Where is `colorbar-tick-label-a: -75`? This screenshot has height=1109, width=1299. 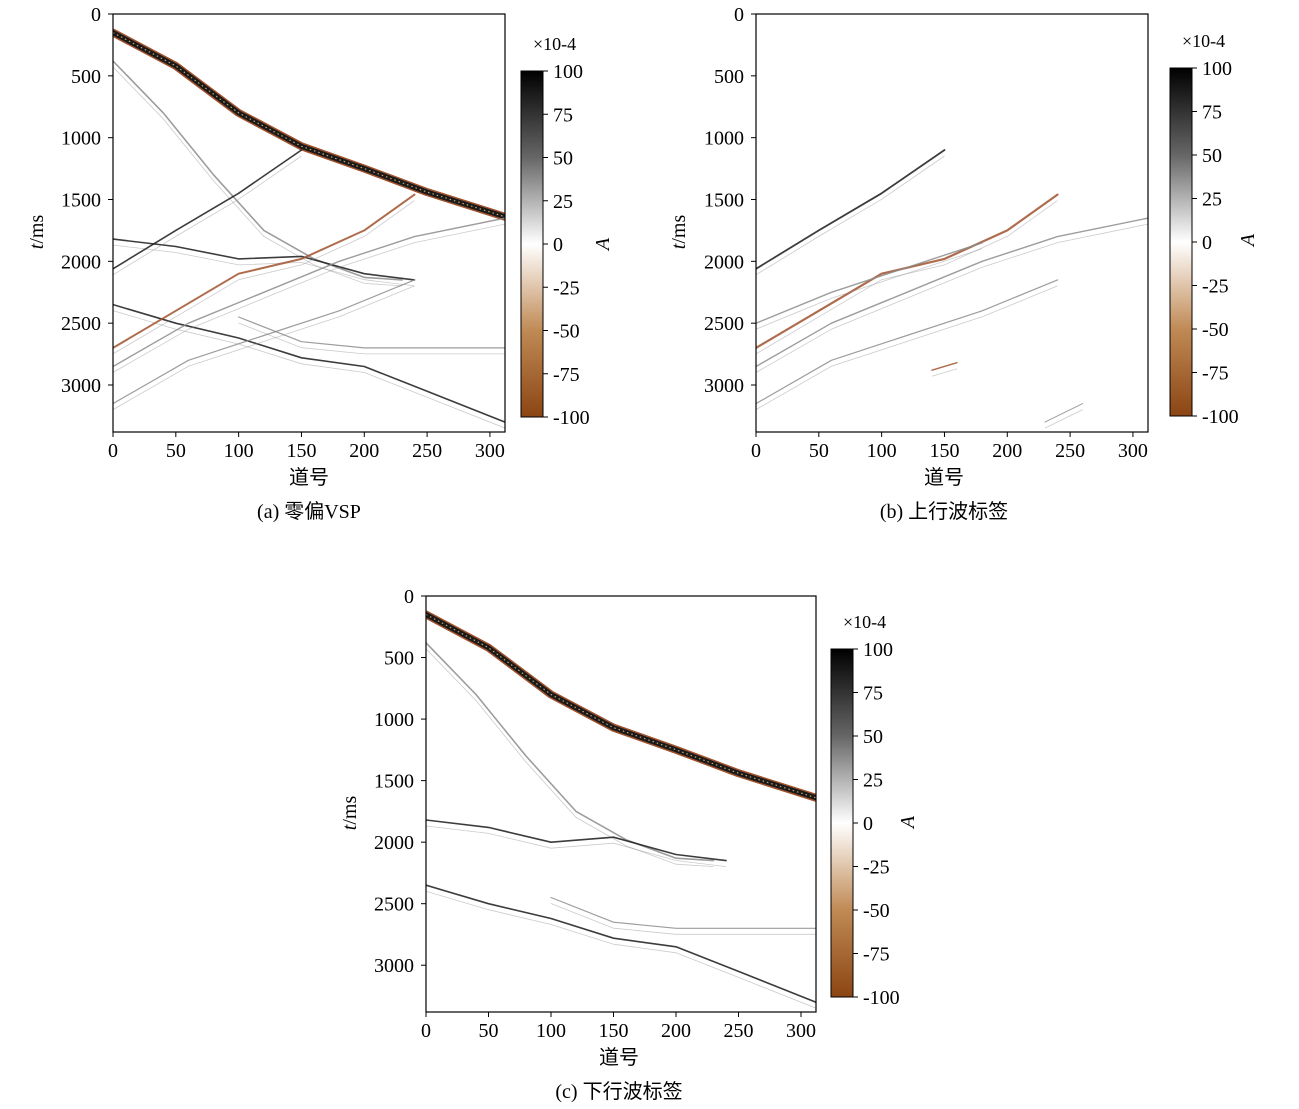
colorbar-tick-label-a: -75 is located at coordinates (566, 375).